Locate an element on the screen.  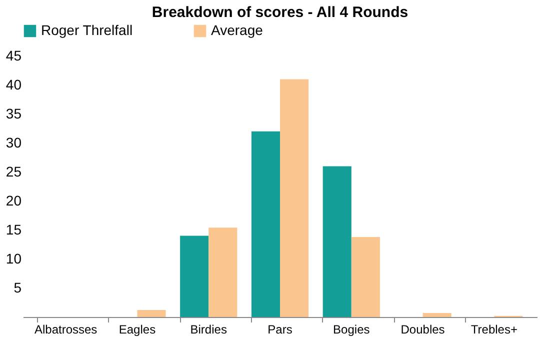
y-tick-label: 5 is located at coordinates (18, 288).